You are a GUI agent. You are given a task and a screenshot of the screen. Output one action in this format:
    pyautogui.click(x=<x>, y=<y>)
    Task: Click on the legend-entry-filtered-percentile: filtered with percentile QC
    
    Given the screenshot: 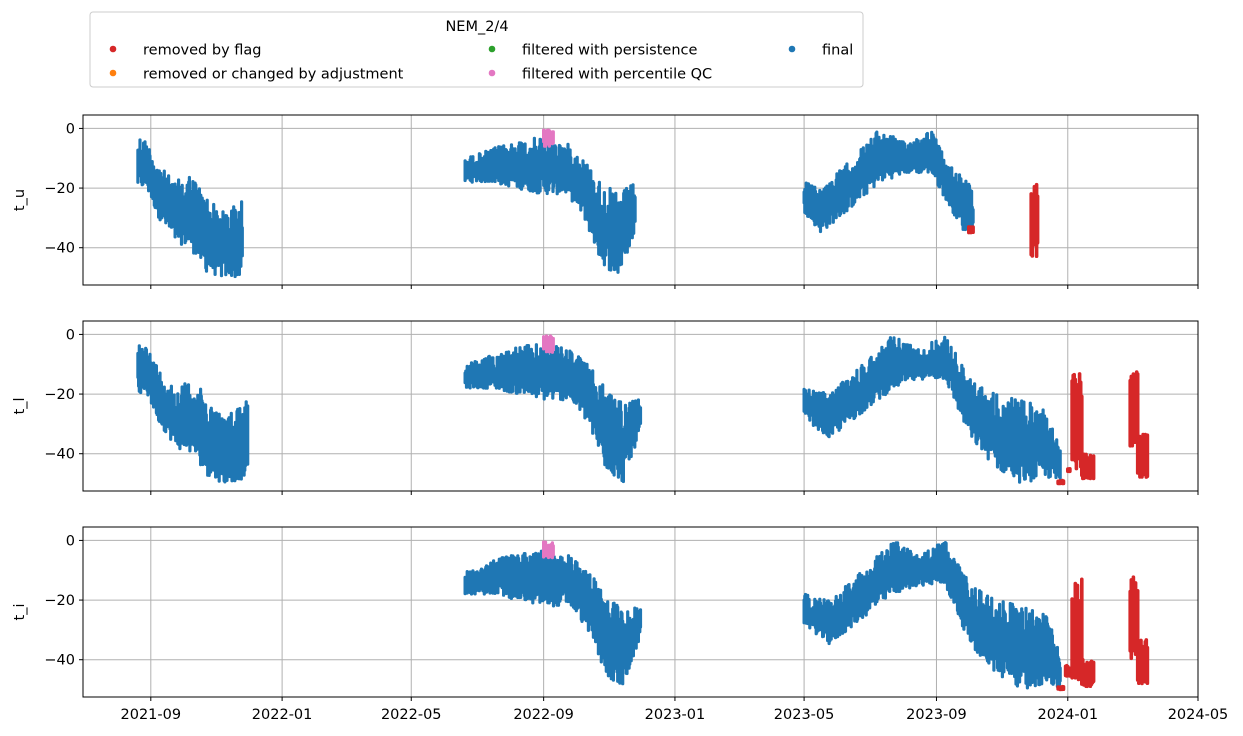 What is the action you would take?
    pyautogui.click(x=600, y=75)
    